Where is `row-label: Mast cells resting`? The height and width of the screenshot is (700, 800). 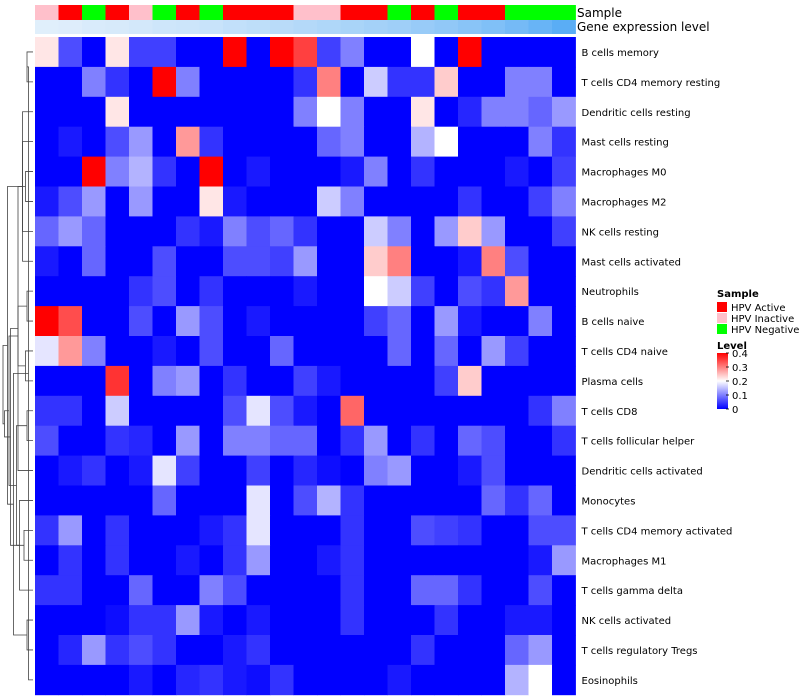
row-label: Mast cells resting is located at coordinates (625, 143).